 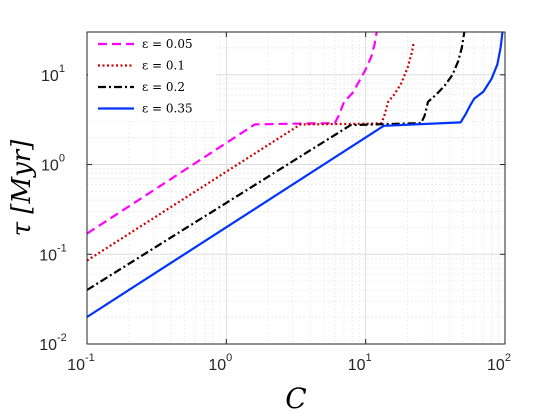 What do you see at coordinates (220, 363) in the screenshot?
I see `x-tick-label: 10⁰` at bounding box center [220, 363].